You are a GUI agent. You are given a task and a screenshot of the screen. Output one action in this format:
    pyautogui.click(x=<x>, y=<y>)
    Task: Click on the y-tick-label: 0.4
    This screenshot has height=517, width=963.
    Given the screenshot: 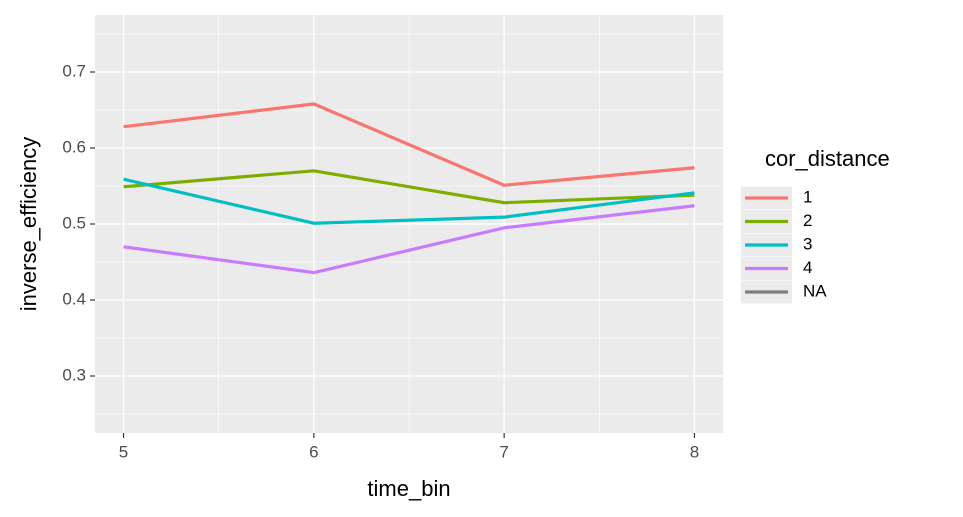 What is the action you would take?
    pyautogui.click(x=74, y=298)
    